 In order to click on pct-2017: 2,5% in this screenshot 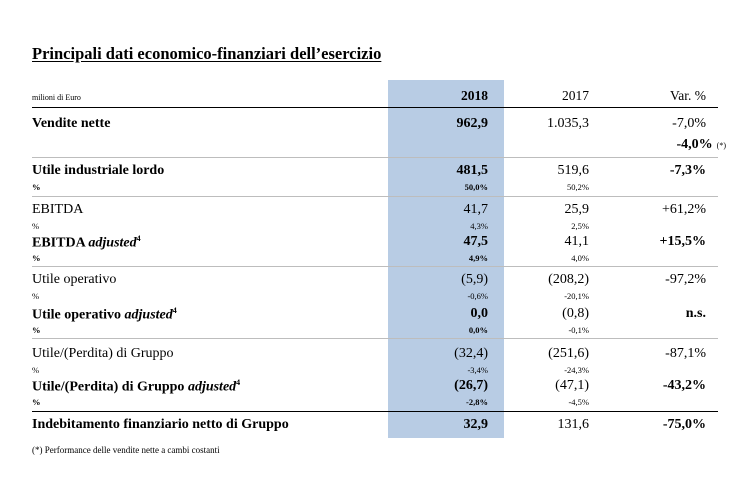, I will do `click(580, 226)`.